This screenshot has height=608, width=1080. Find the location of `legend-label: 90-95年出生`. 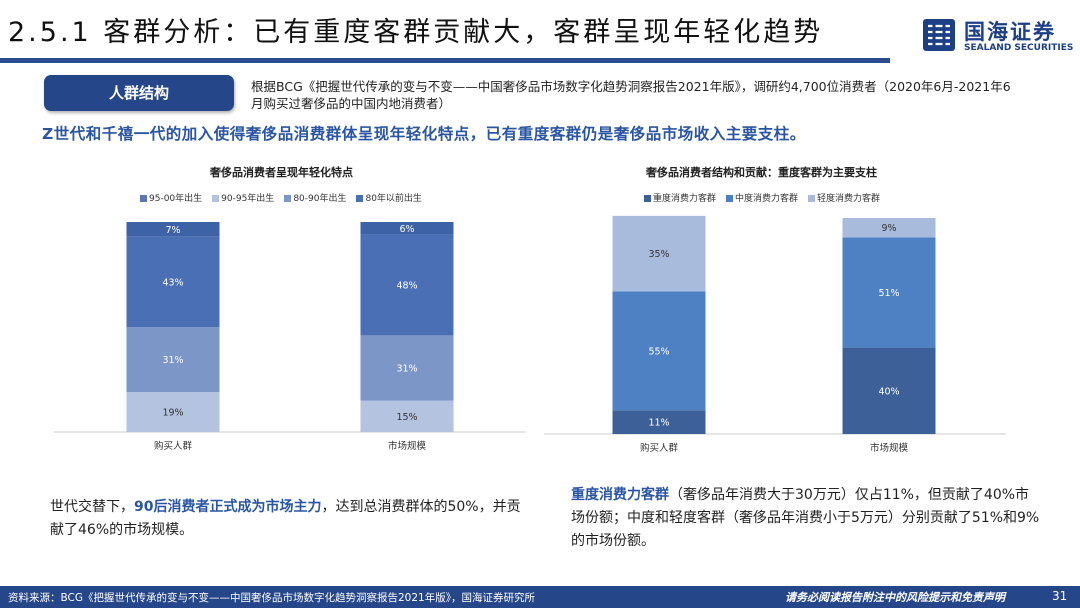

legend-label: 90-95年出生 is located at coordinates (248, 199).